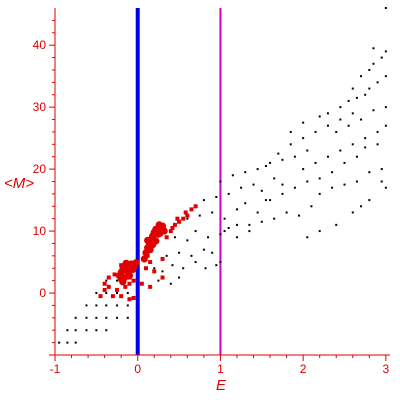 Image resolution: width=400 pixels, height=400 pixels. What do you see at coordinates (303, 369) in the screenshot?
I see `x-tick-label: 2` at bounding box center [303, 369].